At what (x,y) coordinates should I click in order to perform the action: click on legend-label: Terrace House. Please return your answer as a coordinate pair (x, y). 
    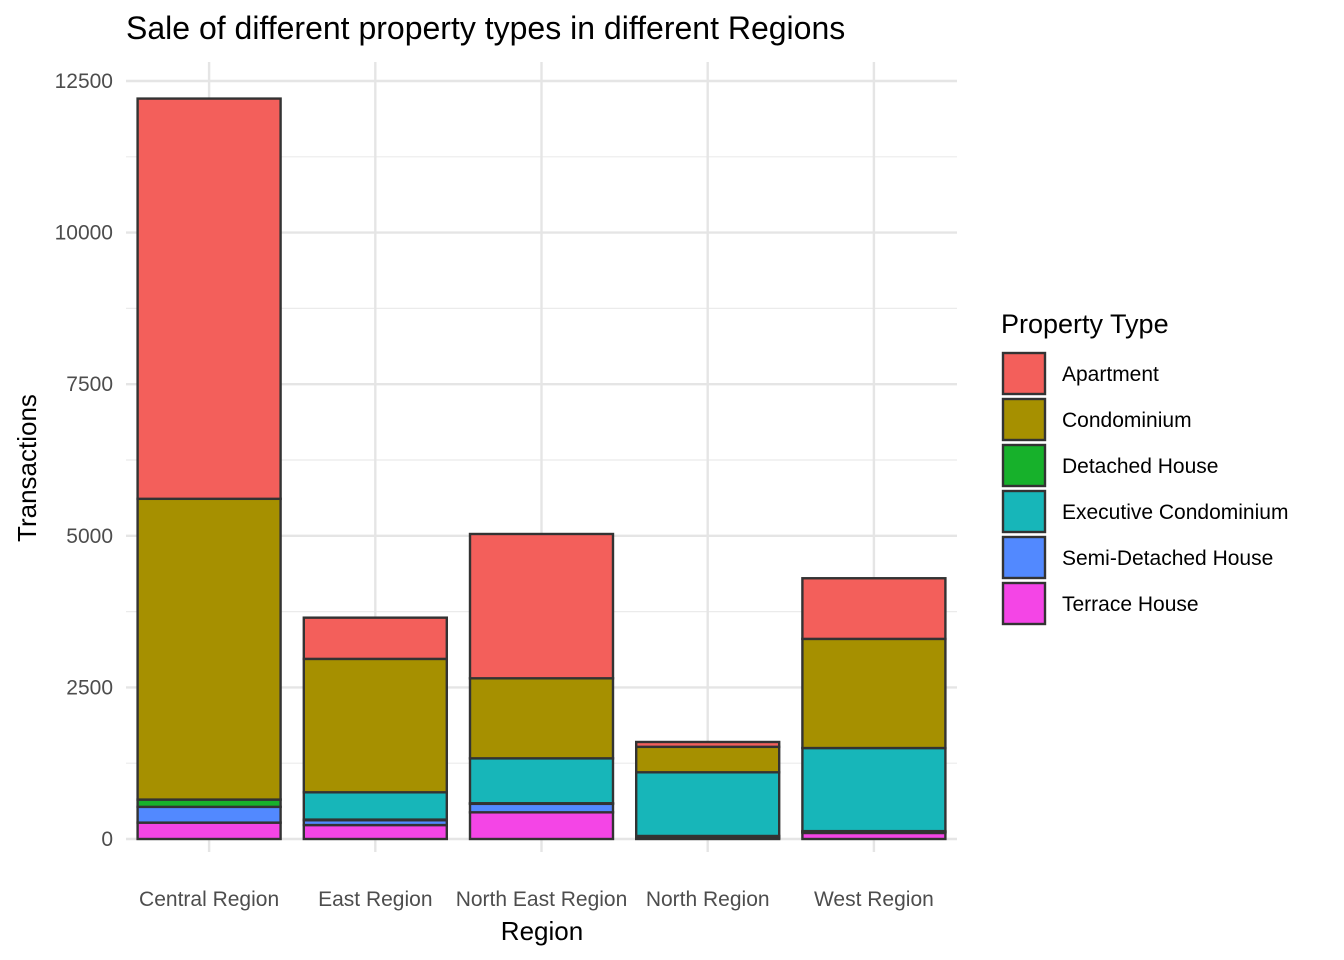
    Looking at the image, I should click on (1130, 604).